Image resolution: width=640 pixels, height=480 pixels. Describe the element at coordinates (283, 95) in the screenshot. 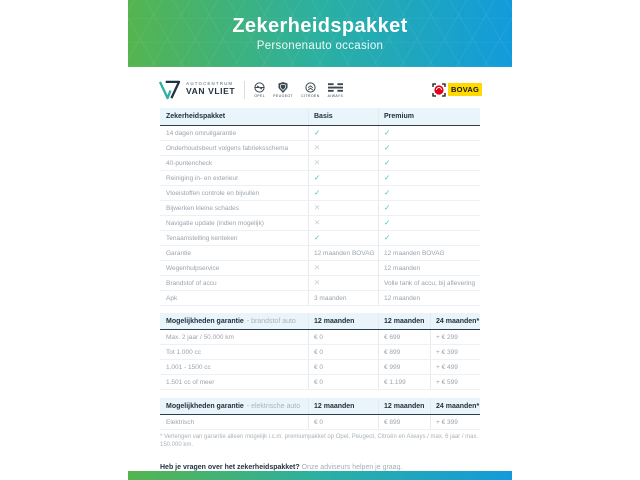

I see `brand-label: PEUGEOT` at that location.